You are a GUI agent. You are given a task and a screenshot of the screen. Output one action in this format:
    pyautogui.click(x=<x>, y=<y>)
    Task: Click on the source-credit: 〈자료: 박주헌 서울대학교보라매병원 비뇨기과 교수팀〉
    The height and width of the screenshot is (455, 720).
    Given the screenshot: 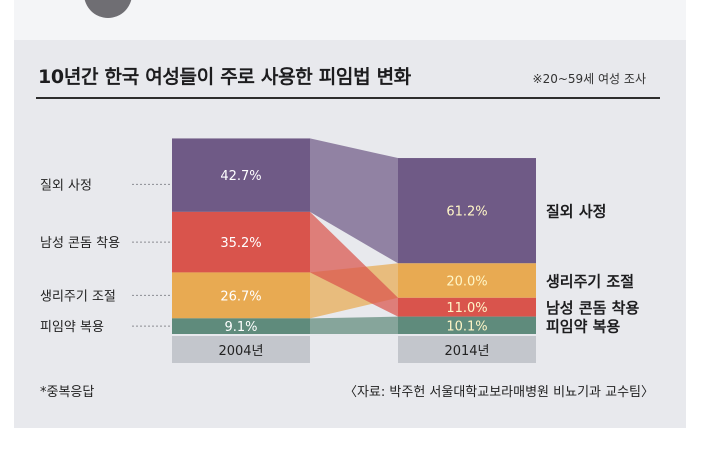 What is the action you would take?
    pyautogui.click(x=498, y=392)
    